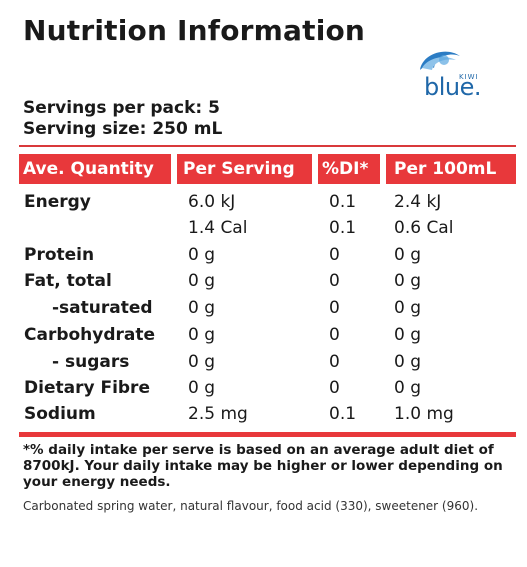 The width and height of the screenshot is (527, 567). What do you see at coordinates (469, 77) in the screenshot?
I see `logo-kiwi-text: KIWI` at bounding box center [469, 77].